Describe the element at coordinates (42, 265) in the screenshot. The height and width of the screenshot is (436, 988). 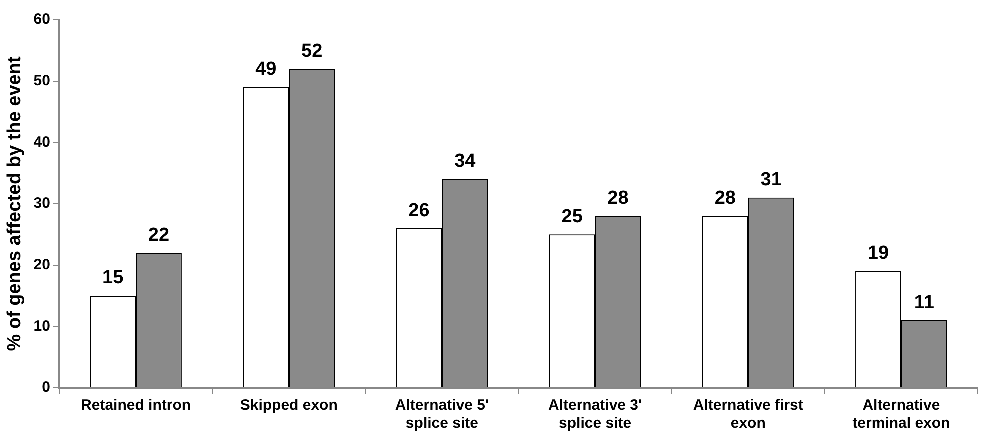
I see `y-tick-label: 20` at that location.